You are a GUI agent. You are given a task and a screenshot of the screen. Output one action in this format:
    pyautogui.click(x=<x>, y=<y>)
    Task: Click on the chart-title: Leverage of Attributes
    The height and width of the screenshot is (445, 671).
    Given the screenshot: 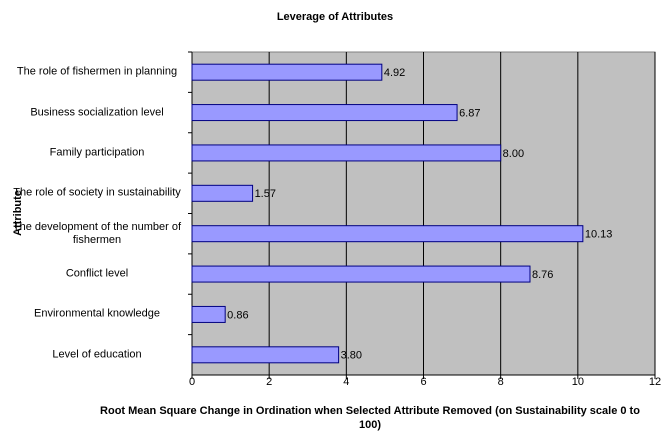 What is the action you would take?
    pyautogui.click(x=335, y=17)
    